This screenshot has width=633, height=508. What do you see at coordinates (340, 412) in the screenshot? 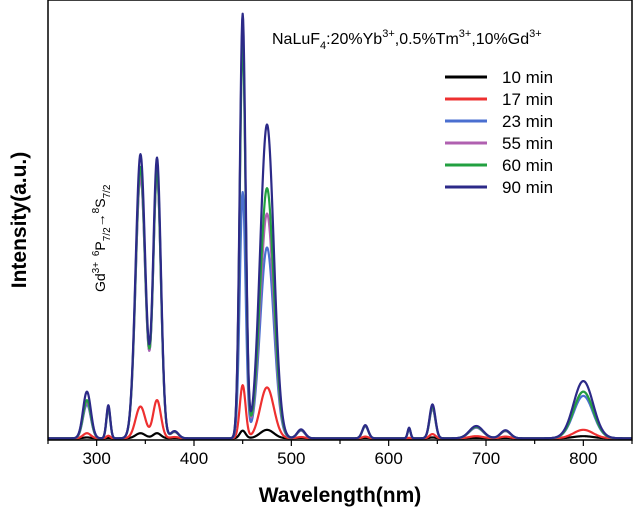
I see `series-line-17-min` at bounding box center [340, 412].